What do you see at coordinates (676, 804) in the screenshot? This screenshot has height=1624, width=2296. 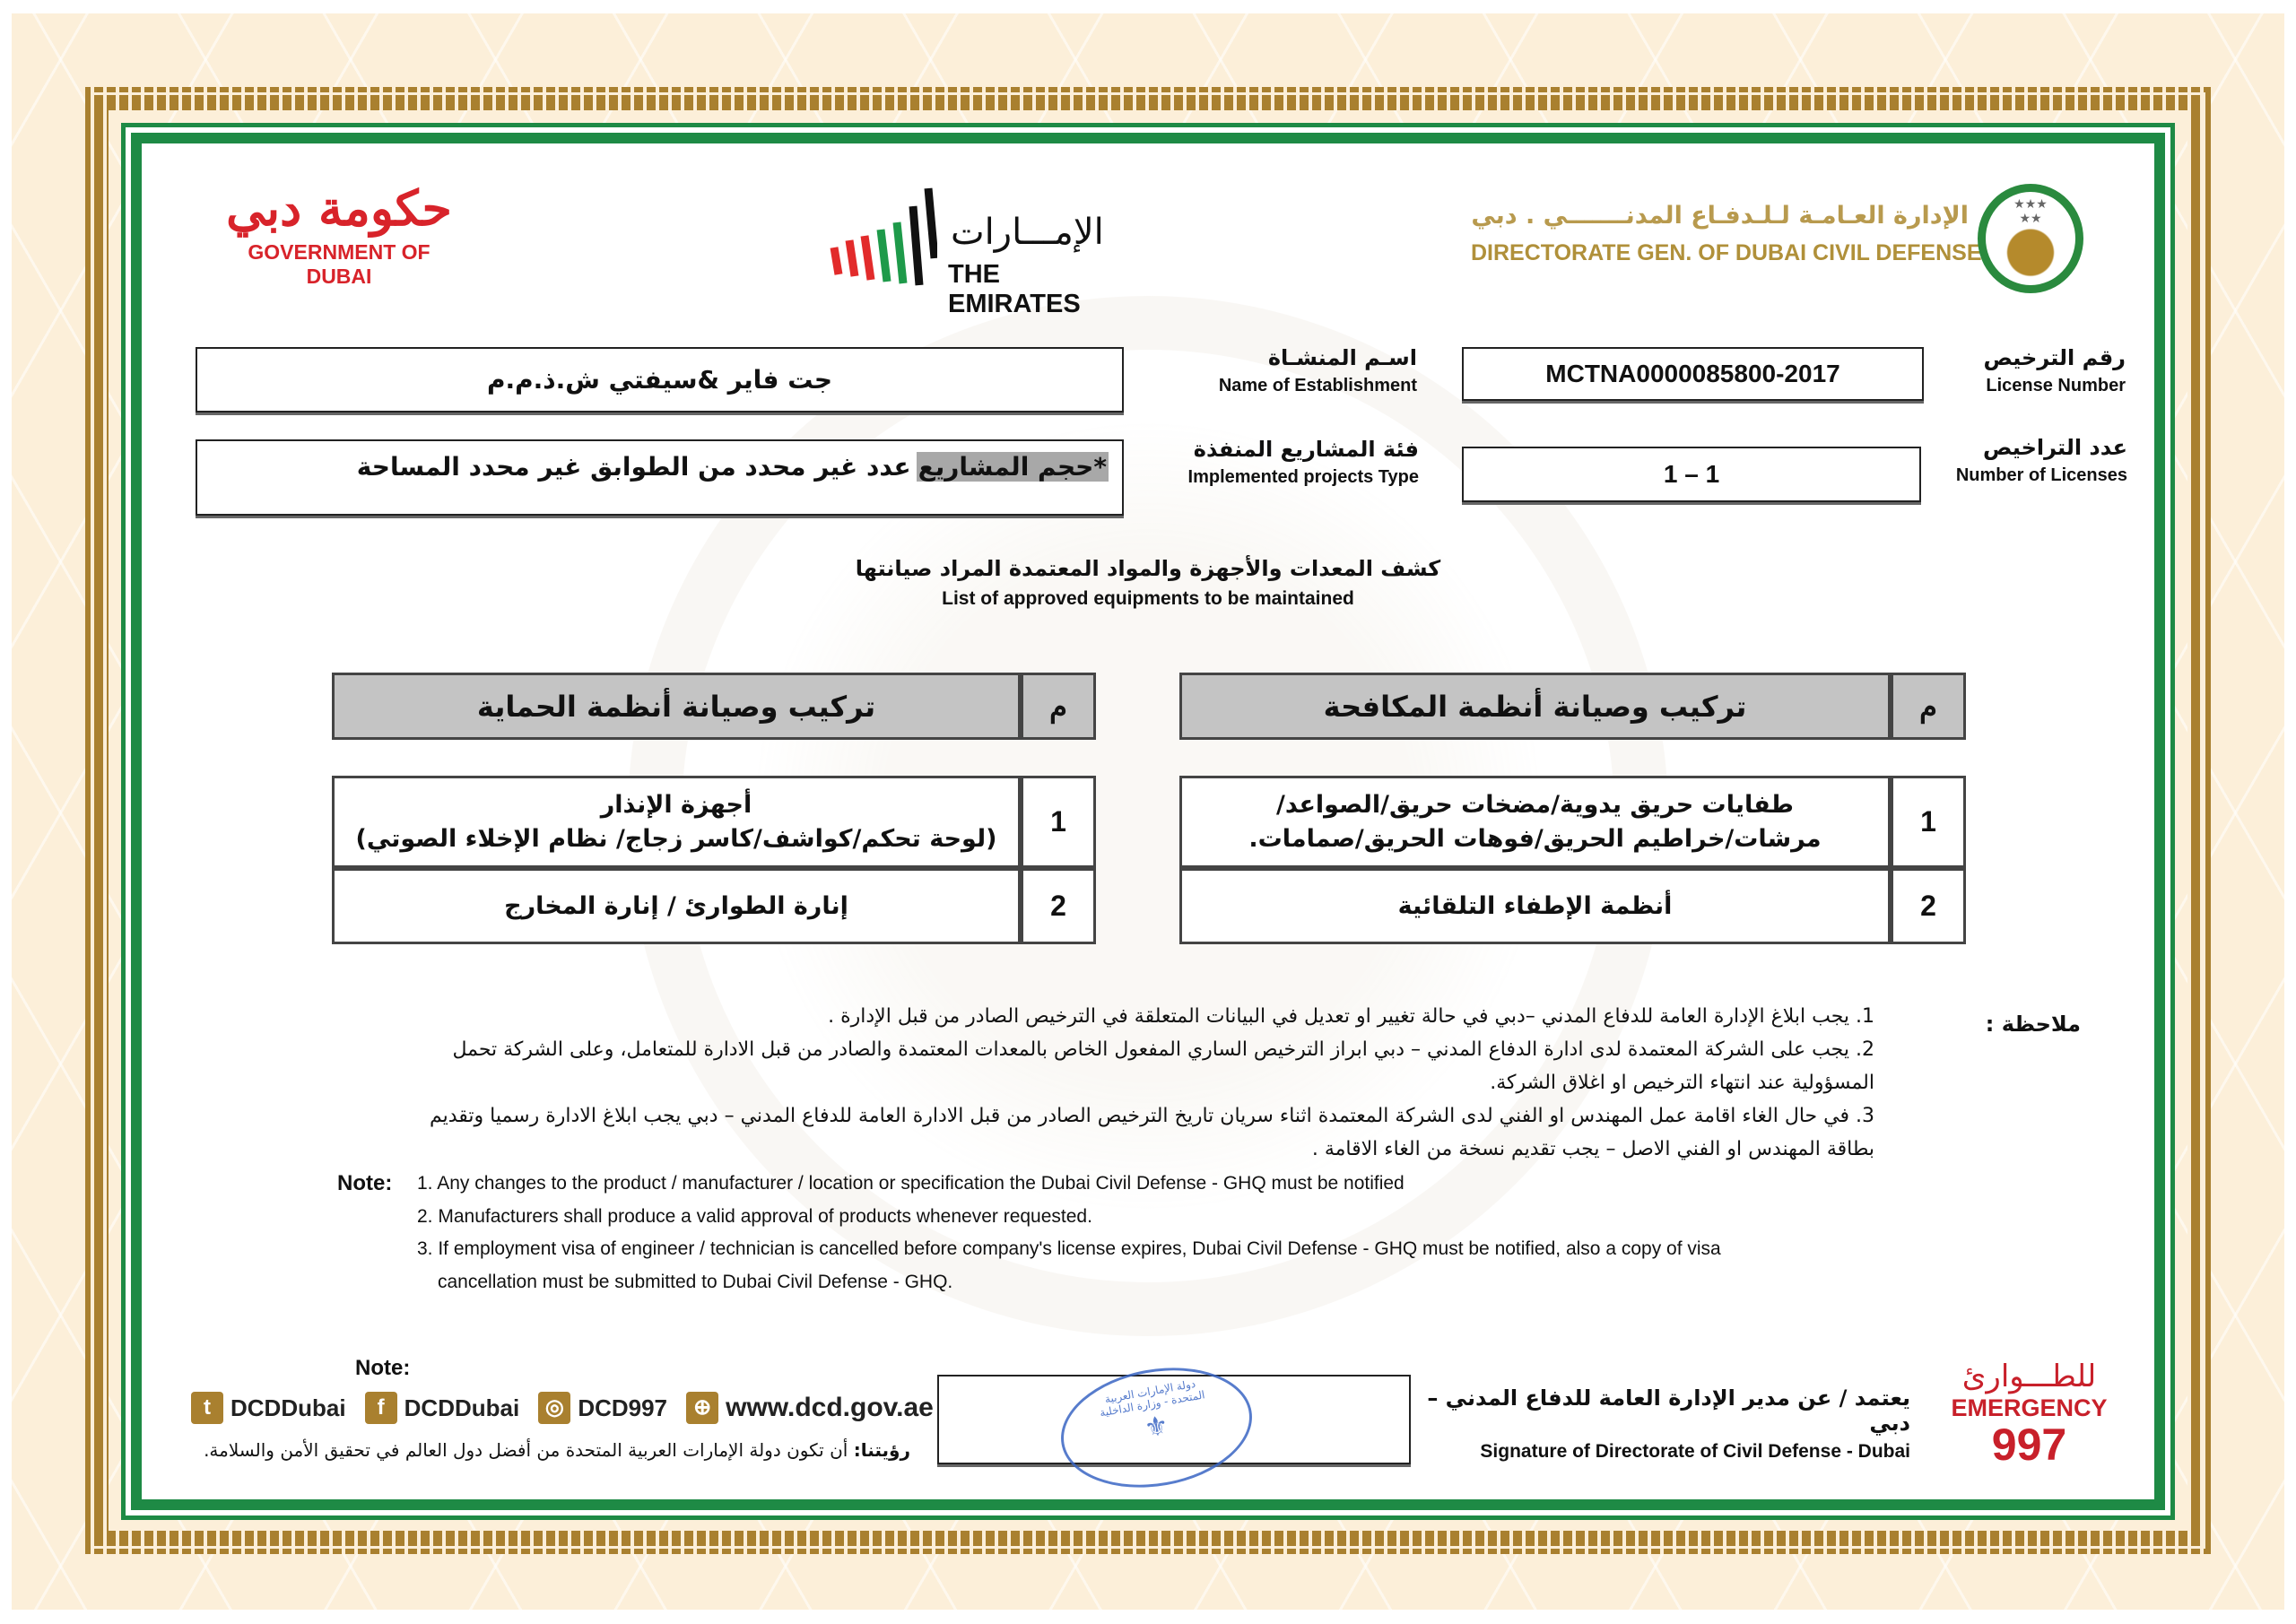 I see `row-text: أجهزة الإنذار` at bounding box center [676, 804].